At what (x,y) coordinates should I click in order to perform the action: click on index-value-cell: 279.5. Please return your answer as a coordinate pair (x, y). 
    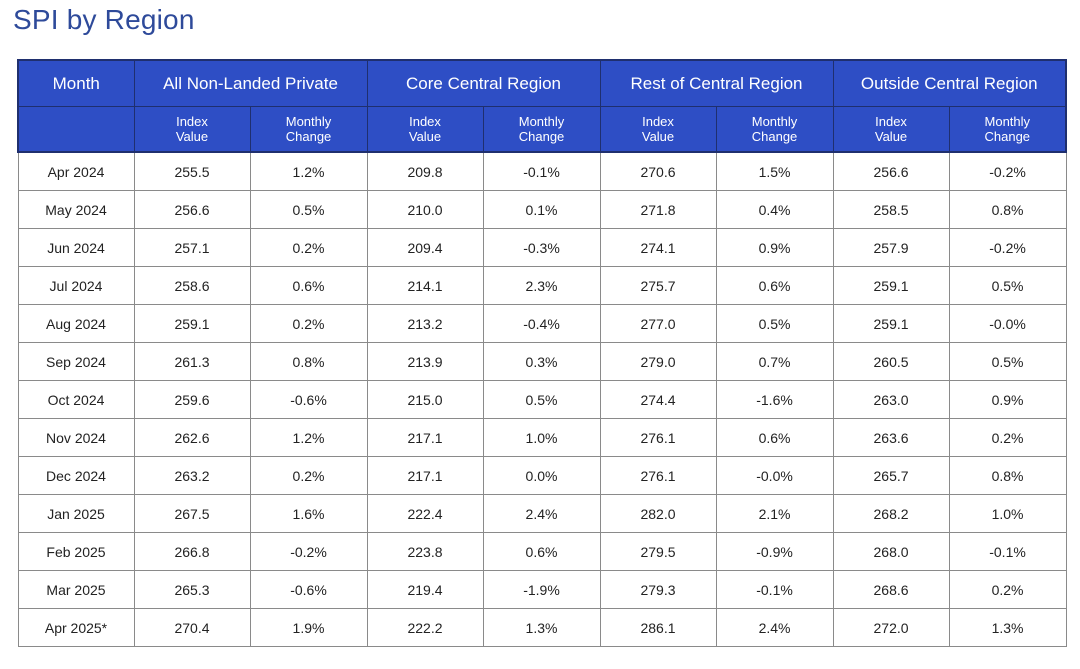
    Looking at the image, I should click on (658, 551).